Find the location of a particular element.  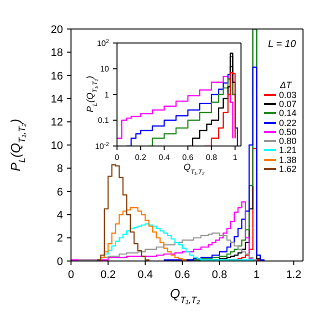

y-tick-label: 0.1 is located at coordinates (104, 121).